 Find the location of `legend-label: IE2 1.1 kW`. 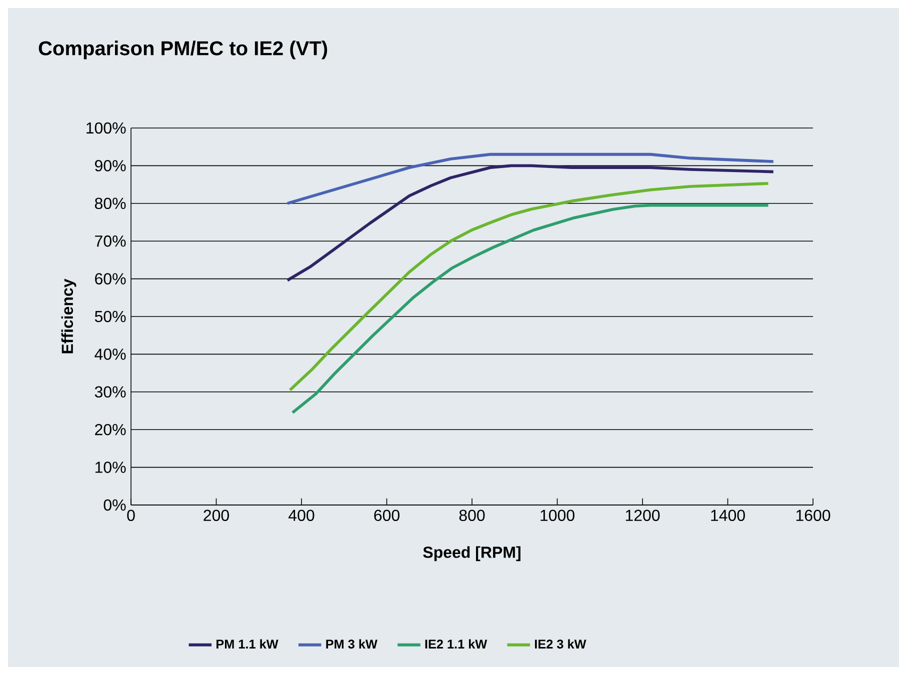

legend-label: IE2 1.1 kW is located at coordinates (456, 643).